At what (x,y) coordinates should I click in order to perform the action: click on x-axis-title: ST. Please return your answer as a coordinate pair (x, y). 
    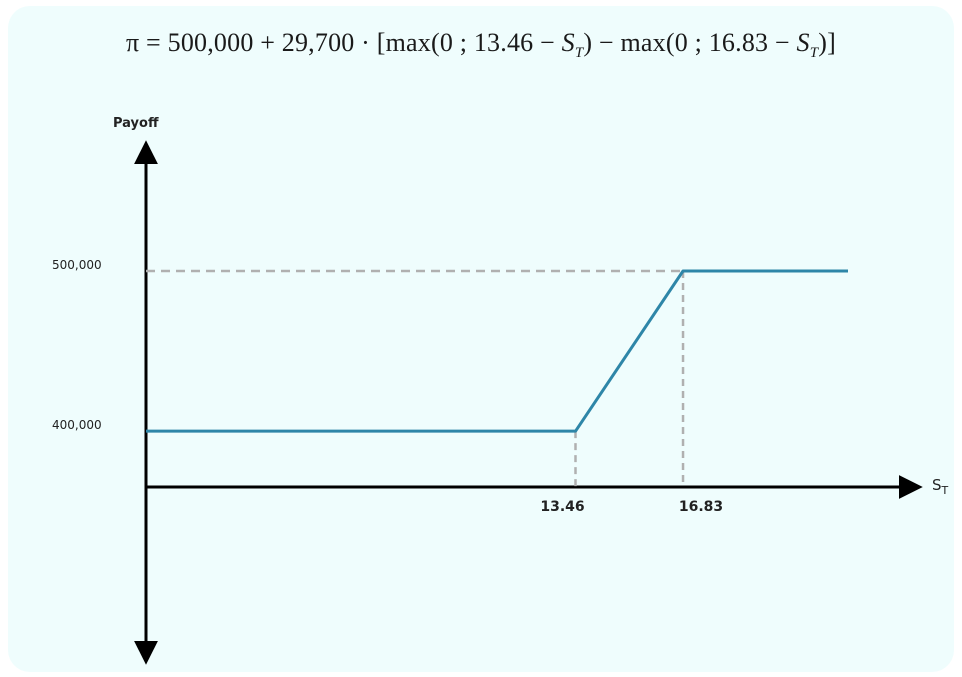
    Looking at the image, I should click on (940, 486).